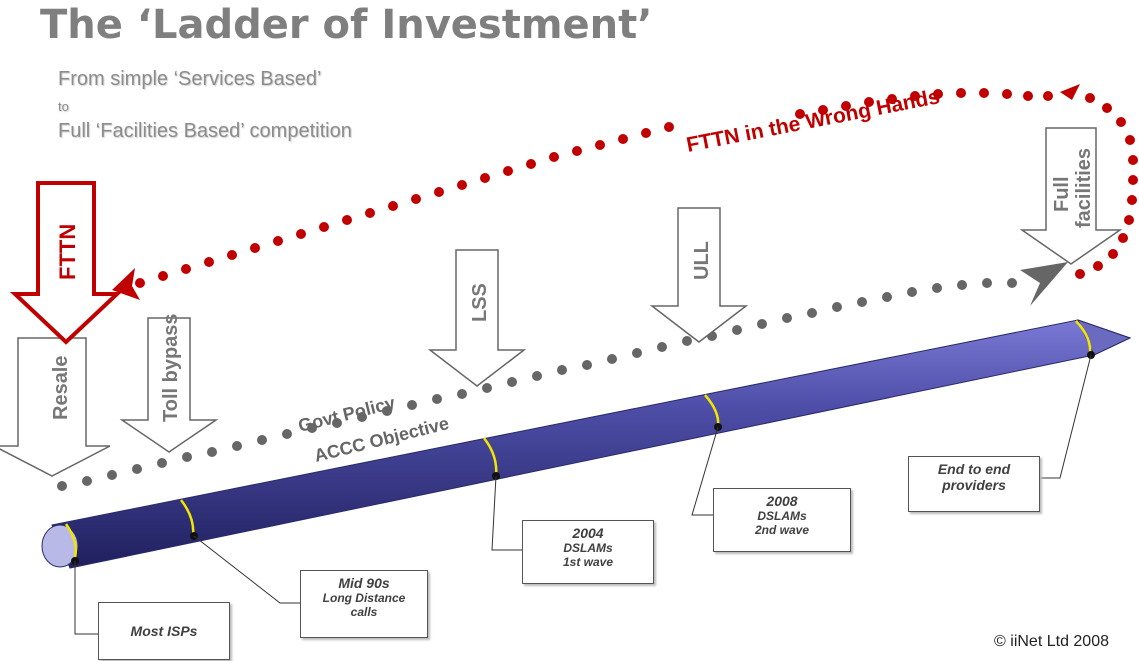  I want to click on milestone-mid90s-line2: calls, so click(364, 612).